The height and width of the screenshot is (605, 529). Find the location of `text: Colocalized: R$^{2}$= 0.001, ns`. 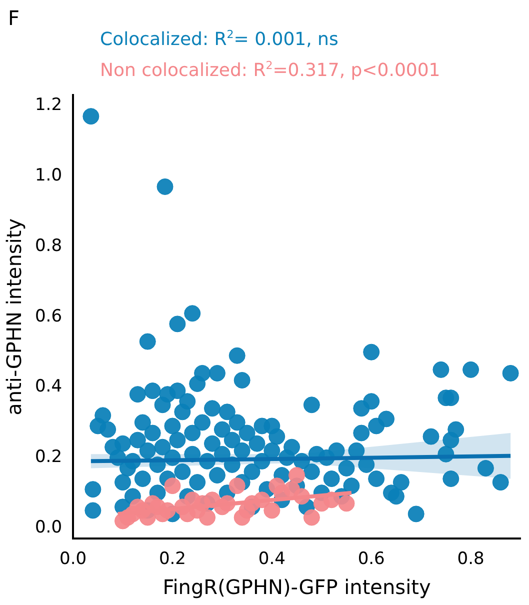

text: Colocalized: R$^{2}$= 0.001, ns is located at coordinates (220, 39).